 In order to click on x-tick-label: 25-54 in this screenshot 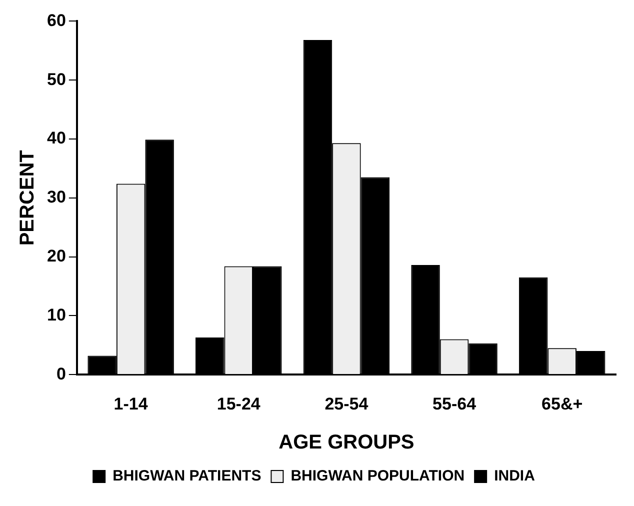, I will do `click(346, 404)`.